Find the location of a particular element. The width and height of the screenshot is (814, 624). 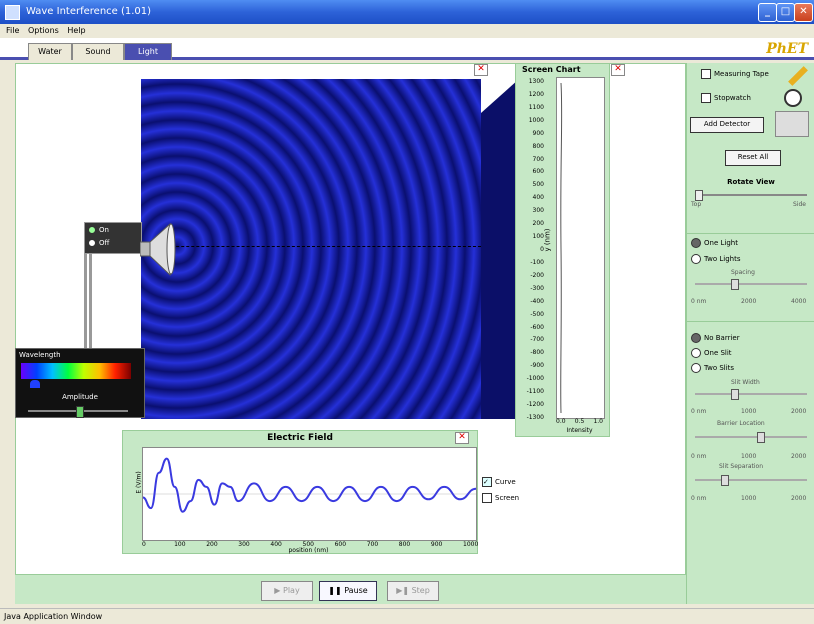

add-detector-button: Add Detector is located at coordinates (727, 125).